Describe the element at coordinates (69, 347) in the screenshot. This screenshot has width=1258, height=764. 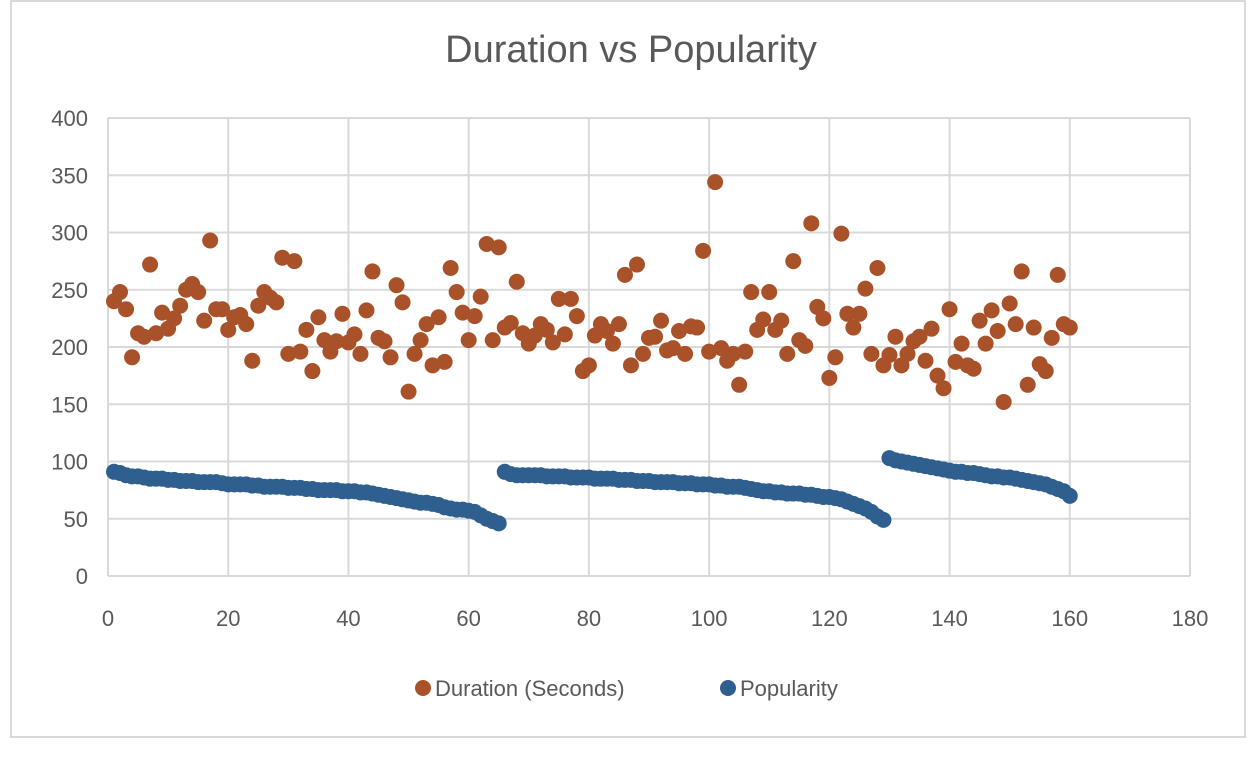
I see `y-tick-label: 200` at that location.